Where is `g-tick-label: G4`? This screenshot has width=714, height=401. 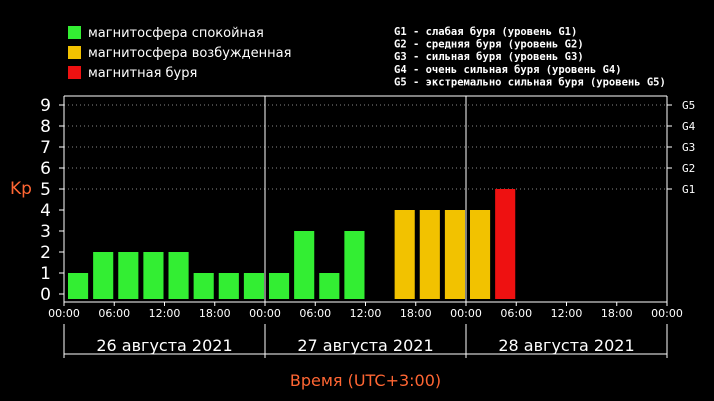
g-tick-label: G4 is located at coordinates (689, 126).